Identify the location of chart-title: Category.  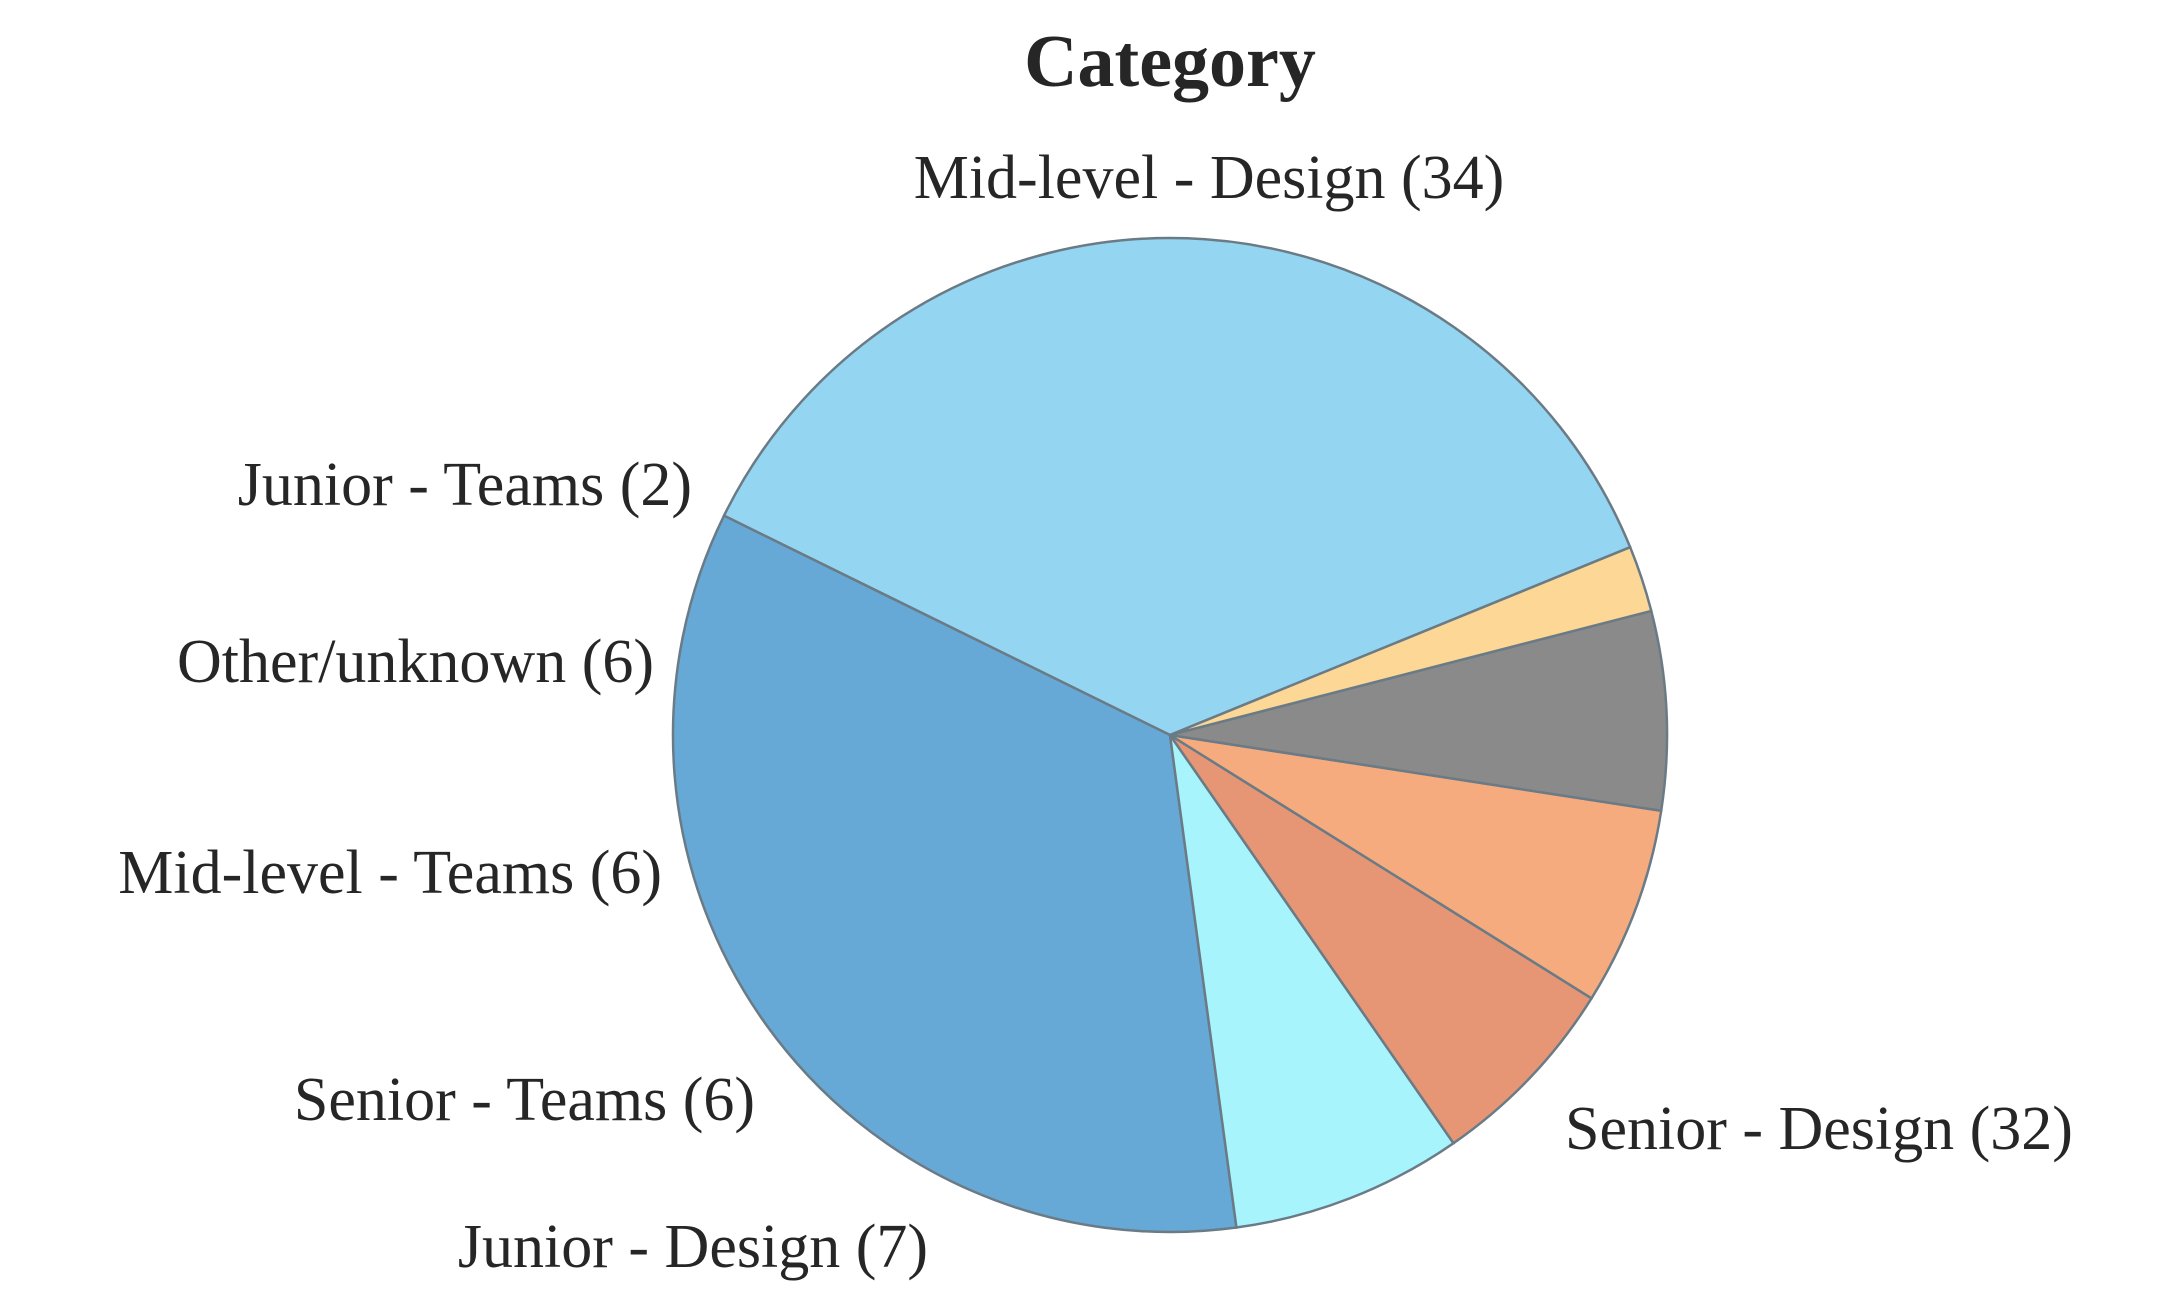
(1170, 62).